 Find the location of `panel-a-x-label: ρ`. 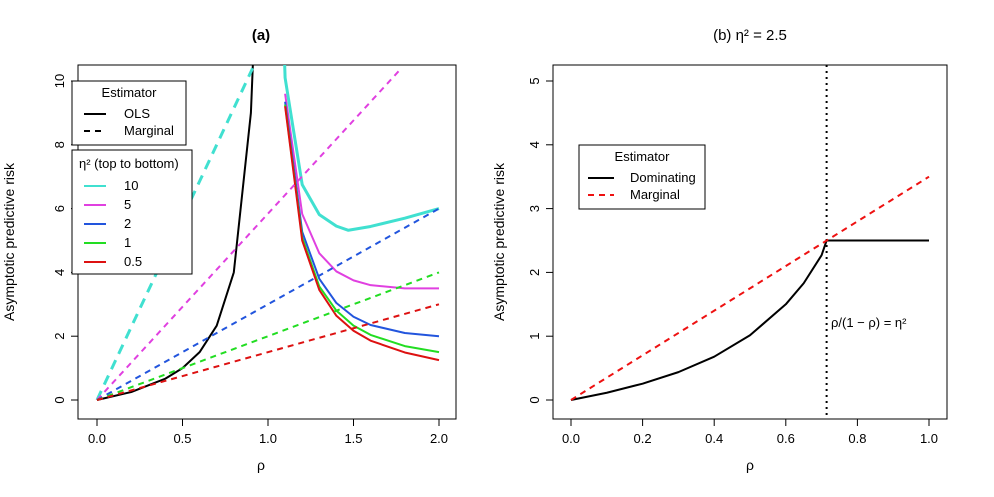

panel-a-x-label: ρ is located at coordinates (261, 465).